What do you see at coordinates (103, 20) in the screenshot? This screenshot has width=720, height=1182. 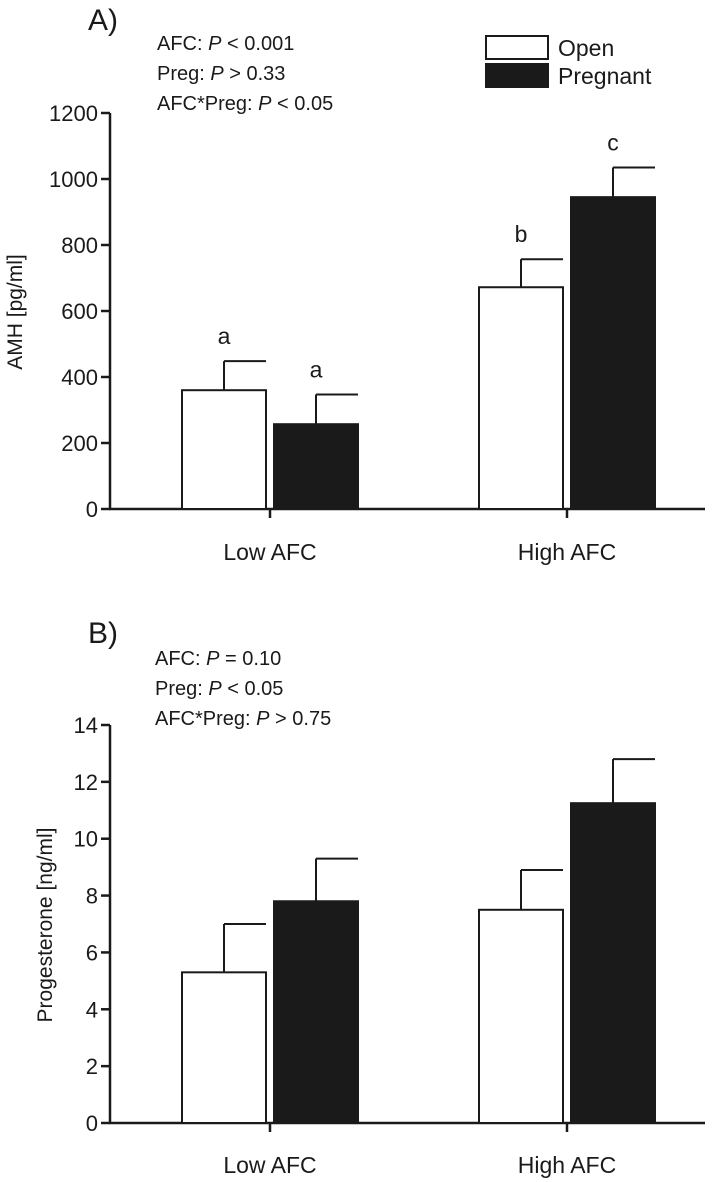 I see `panel-label: A)` at bounding box center [103, 20].